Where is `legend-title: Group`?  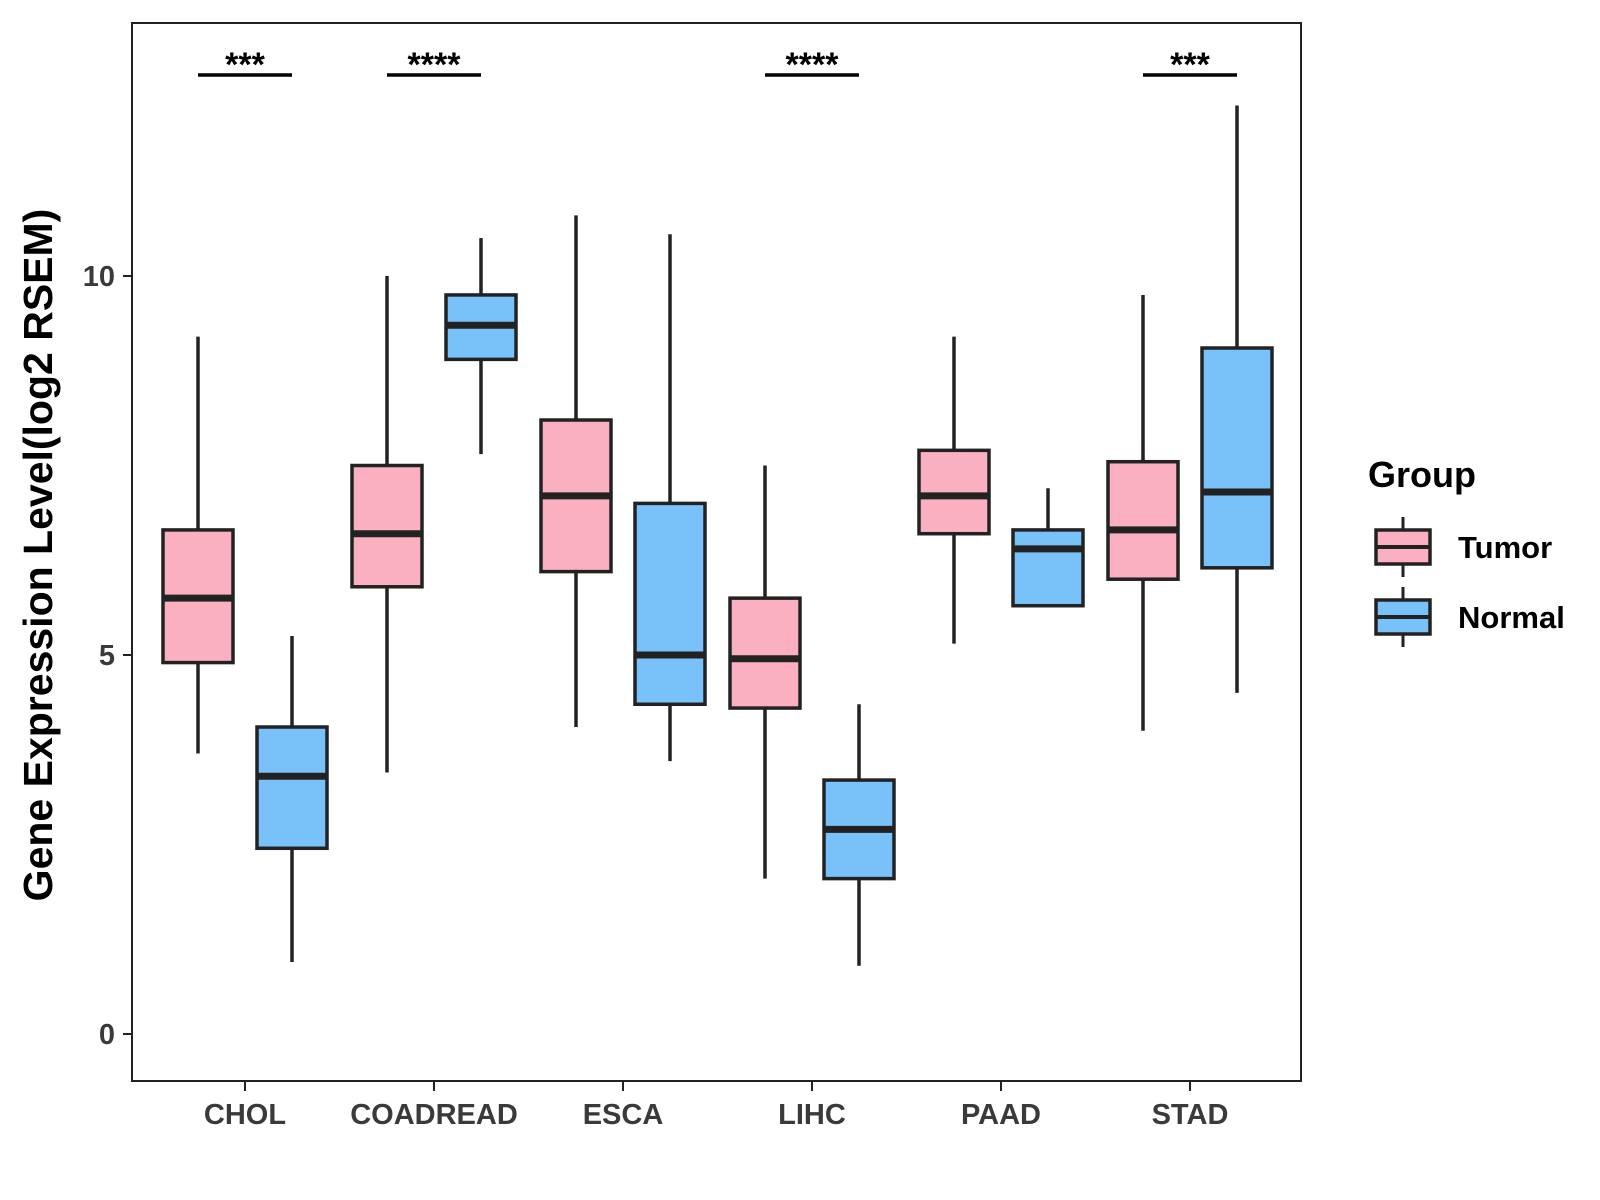
legend-title: Group is located at coordinates (1422, 474).